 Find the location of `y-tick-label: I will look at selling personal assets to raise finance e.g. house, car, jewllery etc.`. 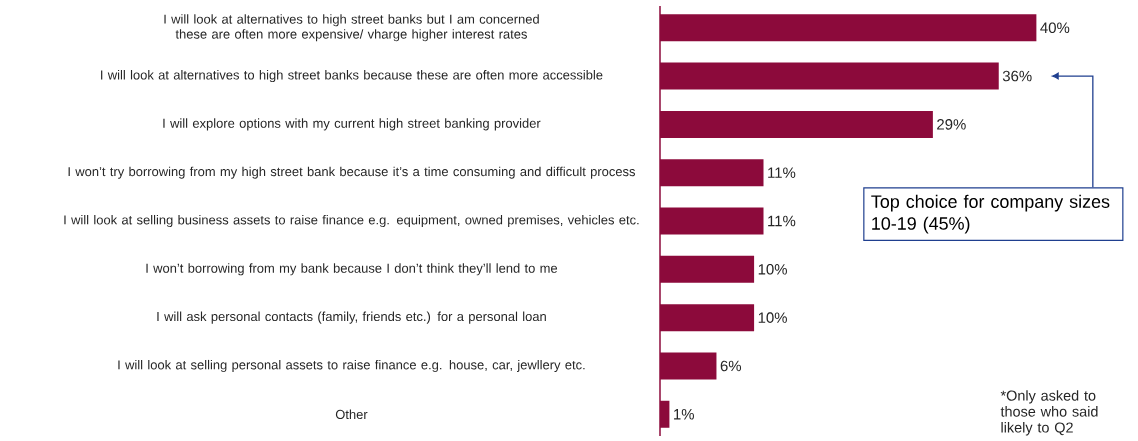

y-tick-label: I will look at selling personal assets to raise finance e.g. house, car, jewllery etc. is located at coordinates (351, 365).